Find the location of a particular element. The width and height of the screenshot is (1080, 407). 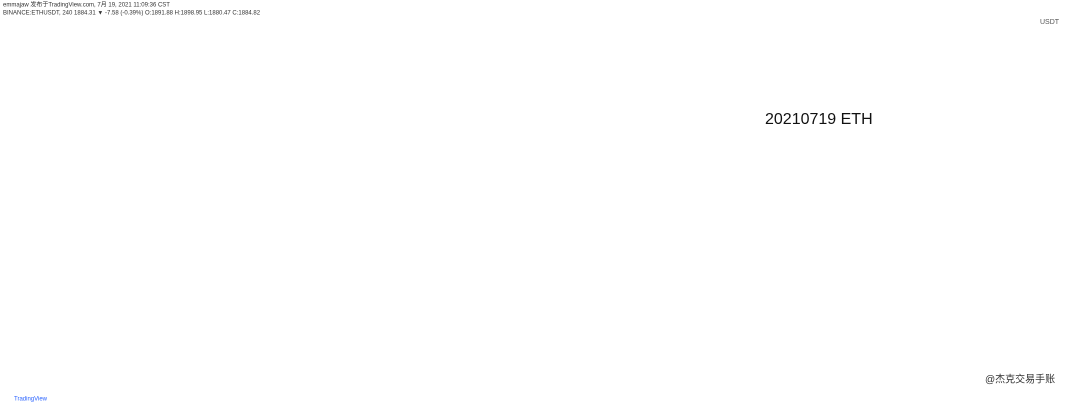

axis-unit: USDT is located at coordinates (1050, 22).